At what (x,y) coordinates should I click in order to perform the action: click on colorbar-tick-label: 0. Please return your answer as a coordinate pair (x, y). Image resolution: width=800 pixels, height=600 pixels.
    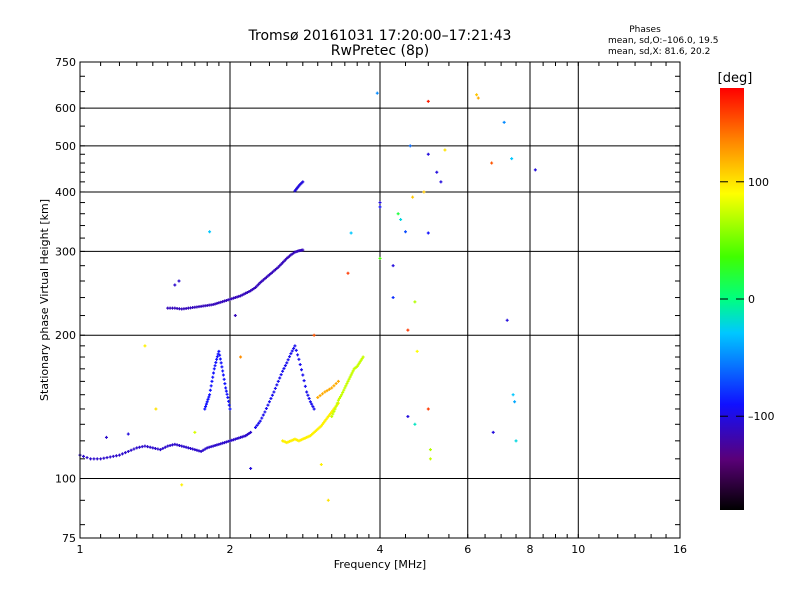
    Looking at the image, I should click on (751, 299).